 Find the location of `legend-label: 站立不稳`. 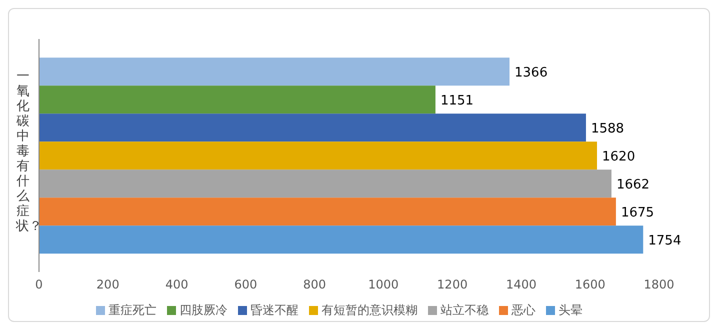

legend-label: 站立不稳 is located at coordinates (464, 310).